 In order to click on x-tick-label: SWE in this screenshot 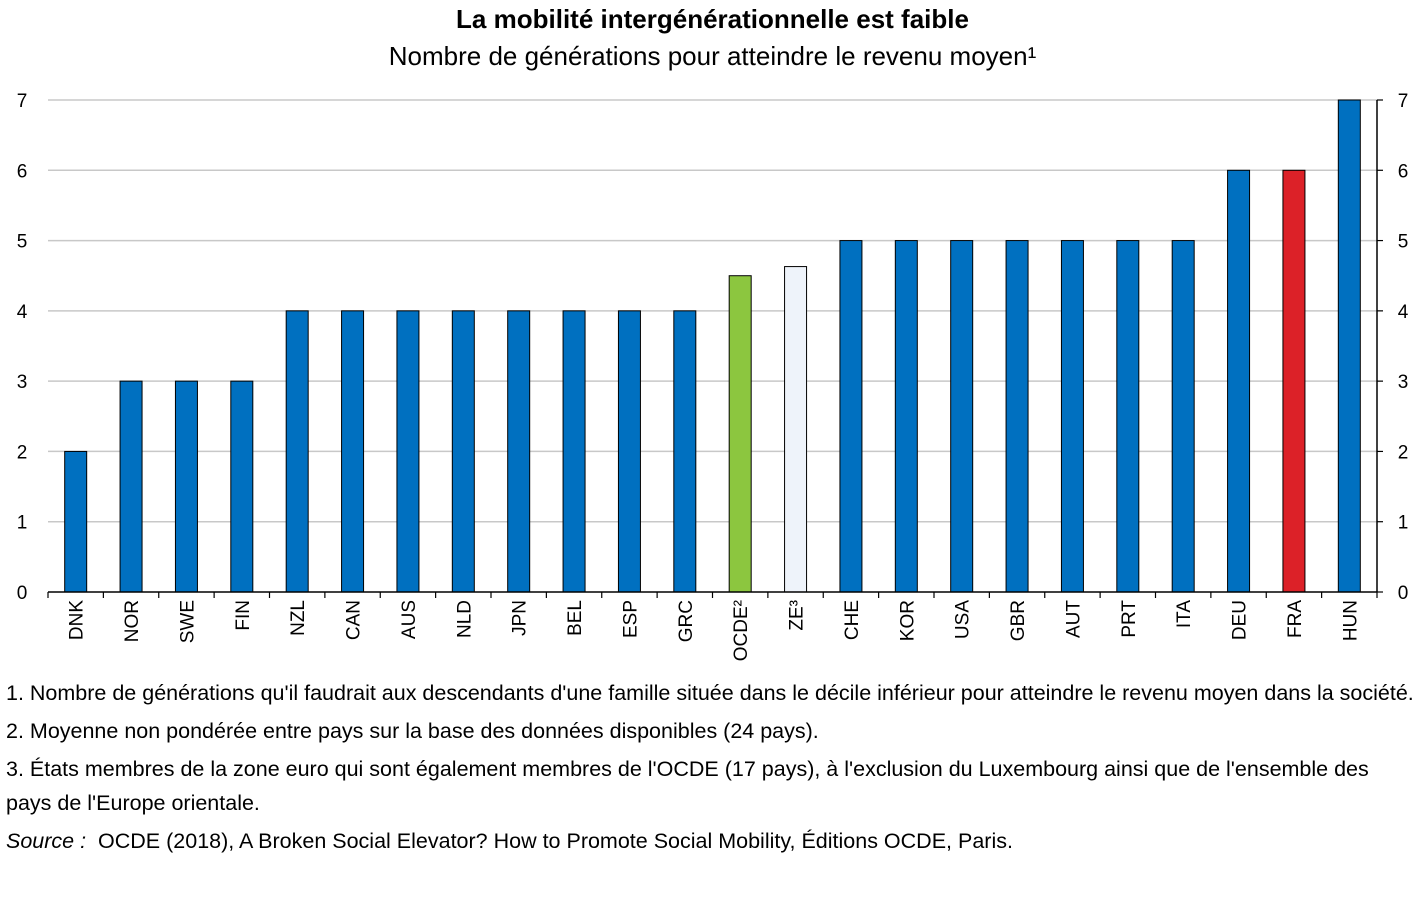, I will do `click(187, 621)`.